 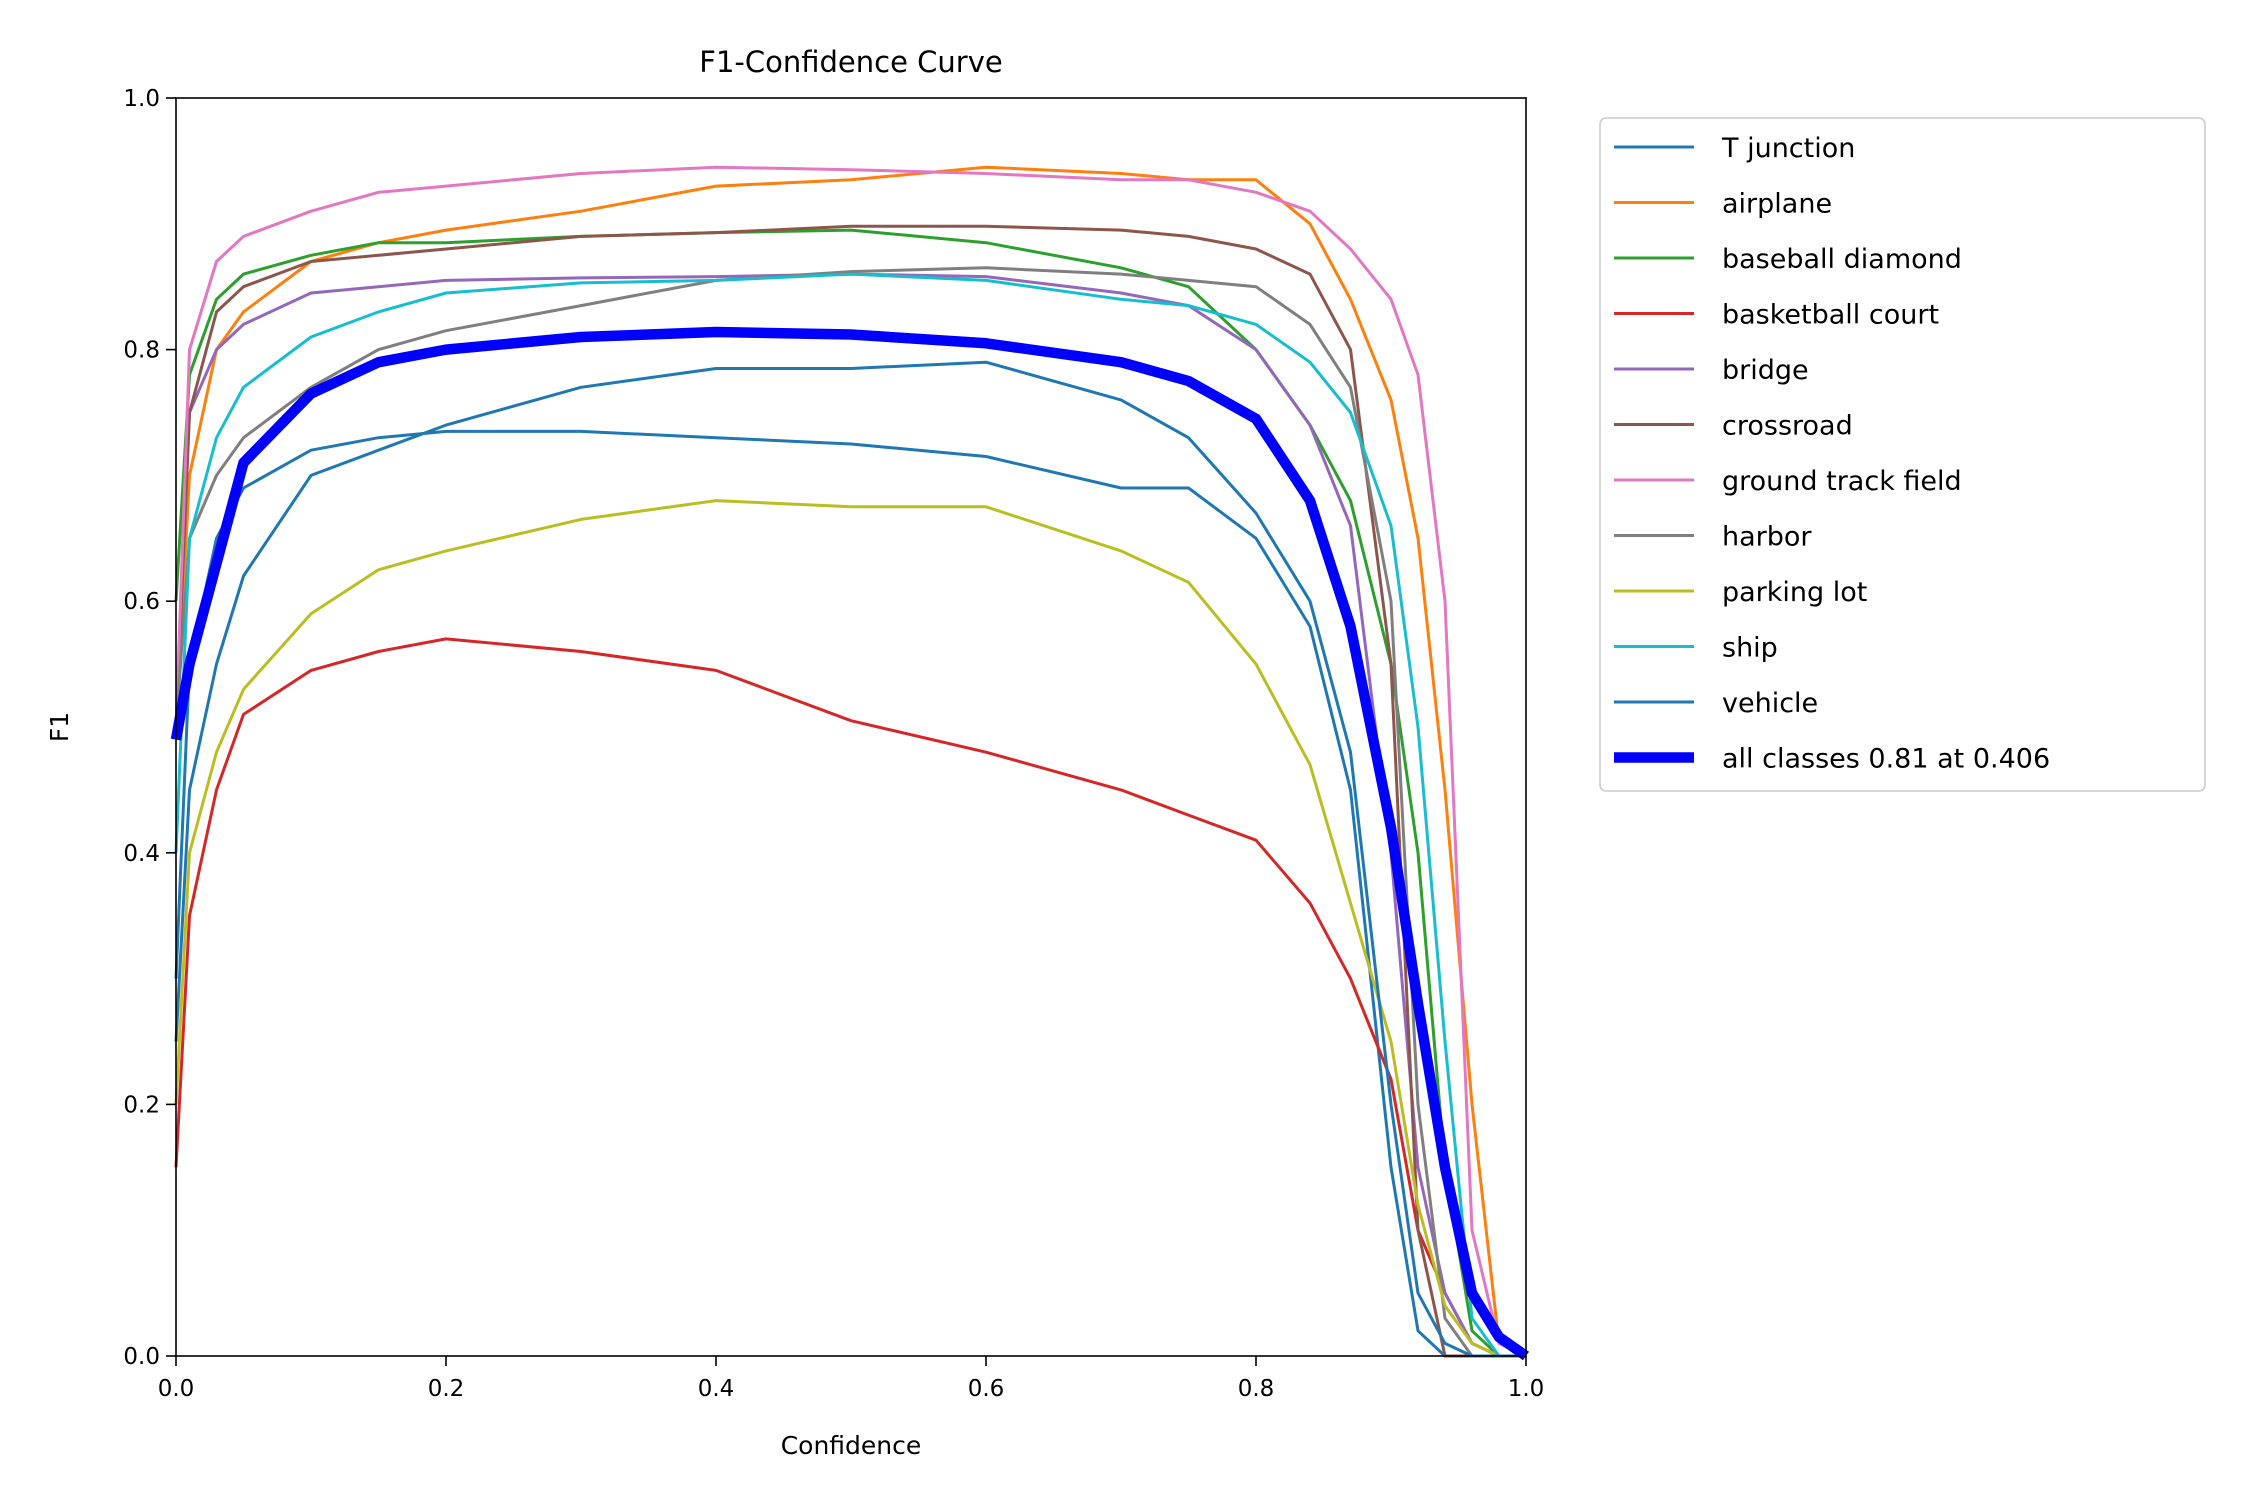 What do you see at coordinates (1886, 759) in the screenshot?
I see `legend-label: all classes 0.81 at 0.406` at bounding box center [1886, 759].